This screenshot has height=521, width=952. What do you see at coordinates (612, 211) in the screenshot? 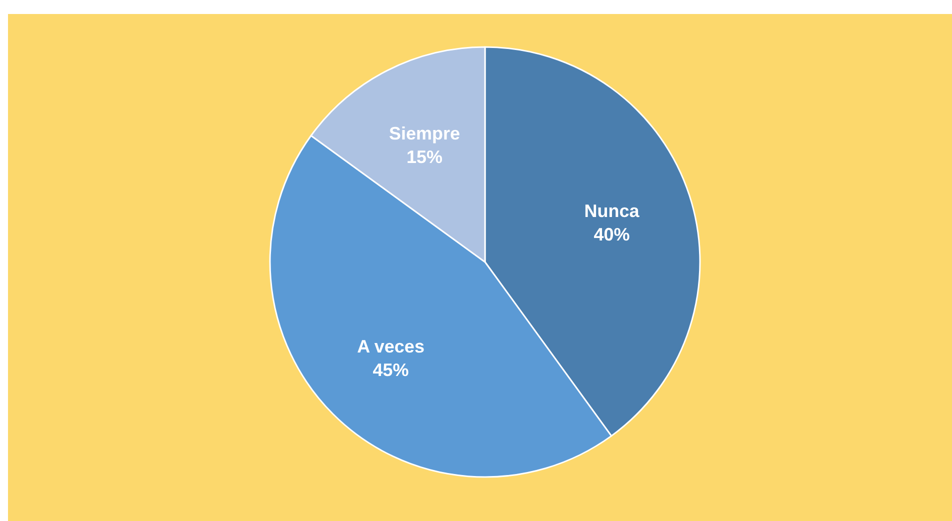
I see `slice-label: Nunca` at bounding box center [612, 211].